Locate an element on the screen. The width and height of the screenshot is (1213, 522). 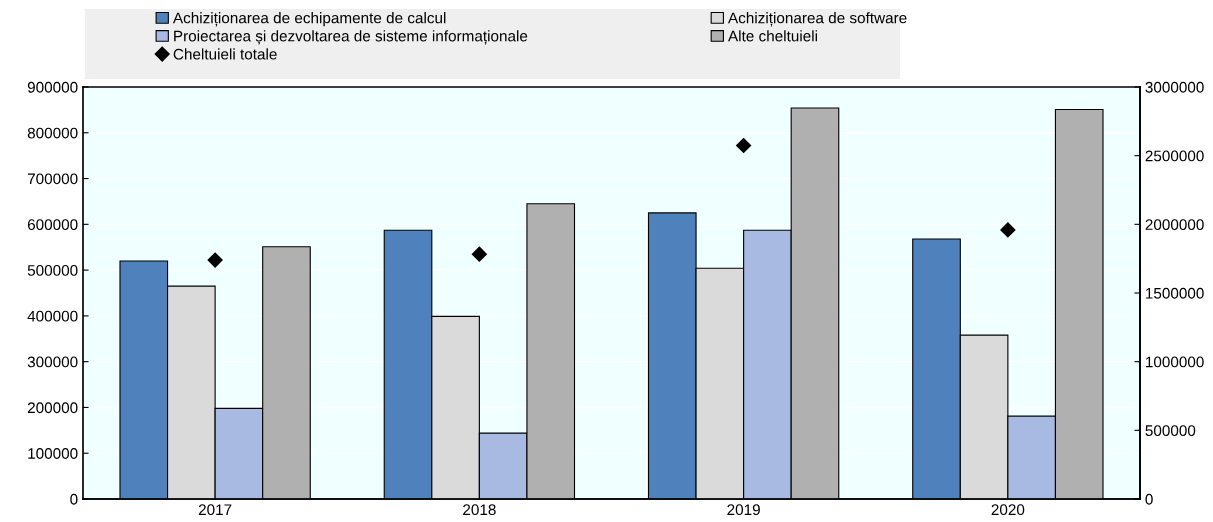
y-tick-label: 200000 is located at coordinates (52, 408).